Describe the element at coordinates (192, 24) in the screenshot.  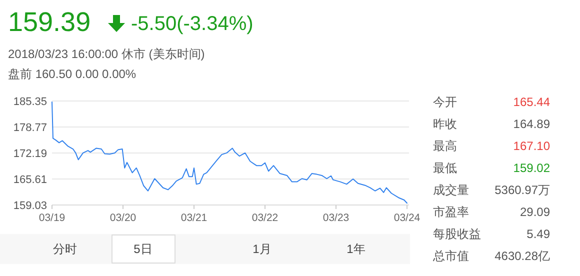
I see `chart-subtitle: -5.50(-3.34%)` at that location.